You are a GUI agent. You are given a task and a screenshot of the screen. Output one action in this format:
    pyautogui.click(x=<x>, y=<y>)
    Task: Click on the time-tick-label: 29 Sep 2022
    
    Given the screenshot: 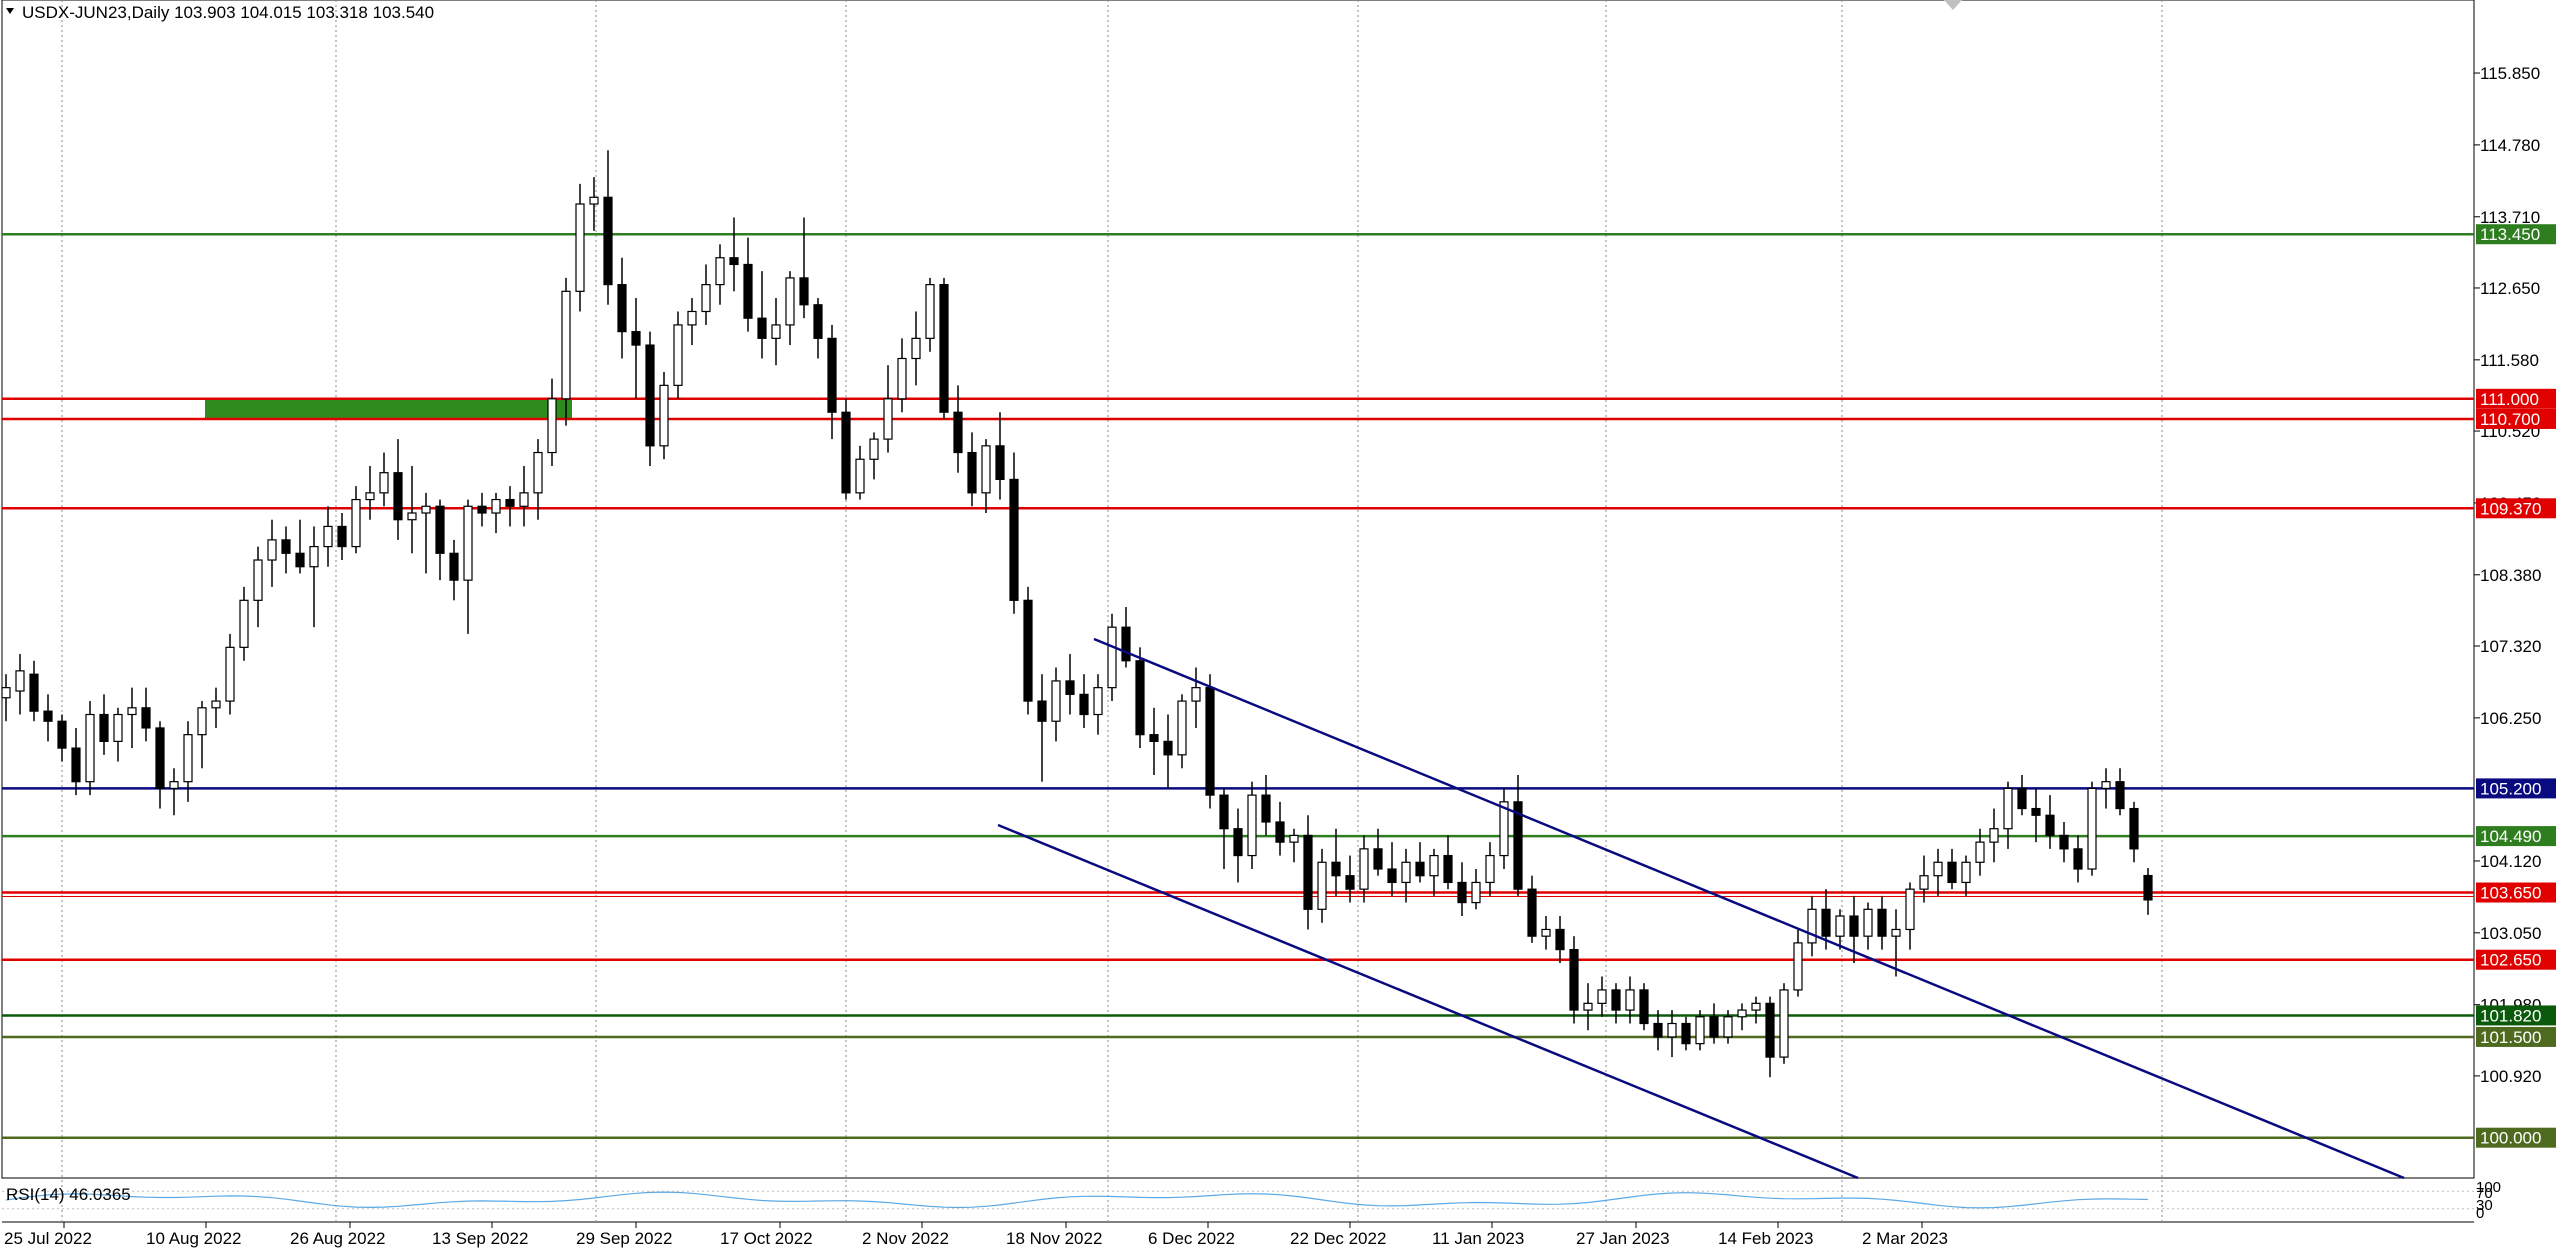 What is the action you would take?
    pyautogui.click(x=624, y=1238)
    